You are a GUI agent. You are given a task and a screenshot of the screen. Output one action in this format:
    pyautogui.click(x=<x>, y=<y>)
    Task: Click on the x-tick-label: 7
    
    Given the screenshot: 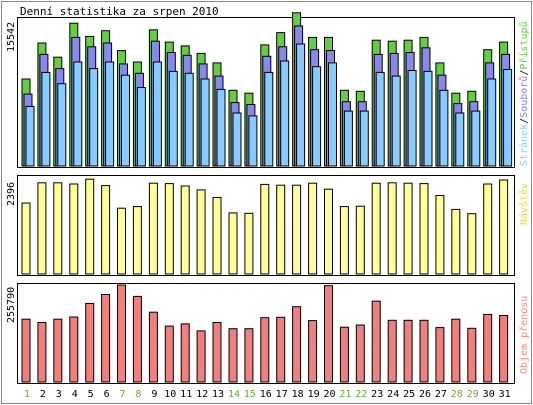 What is the action you would take?
    pyautogui.click(x=122, y=394)
    